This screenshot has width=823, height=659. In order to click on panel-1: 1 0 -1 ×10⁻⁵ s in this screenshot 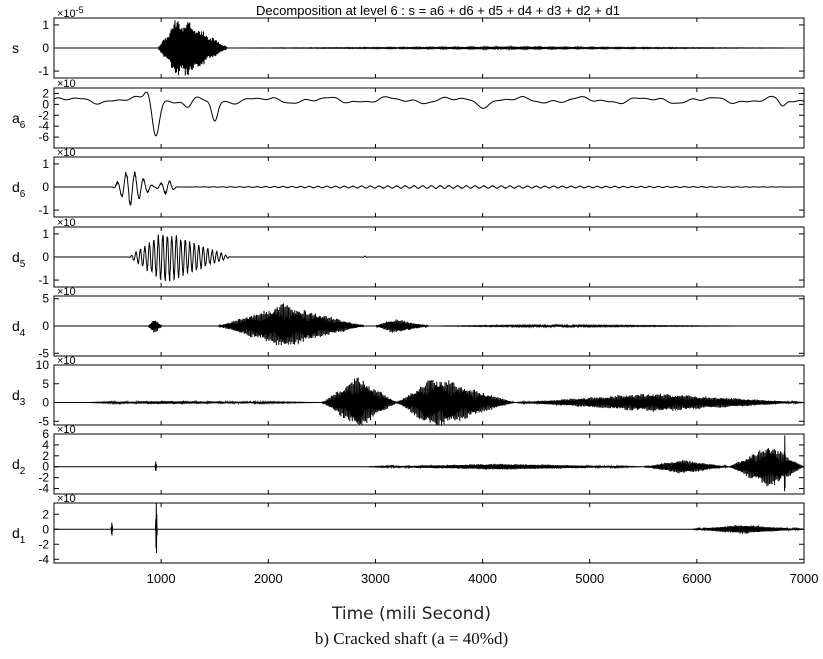, I will do `click(408, 42)`.